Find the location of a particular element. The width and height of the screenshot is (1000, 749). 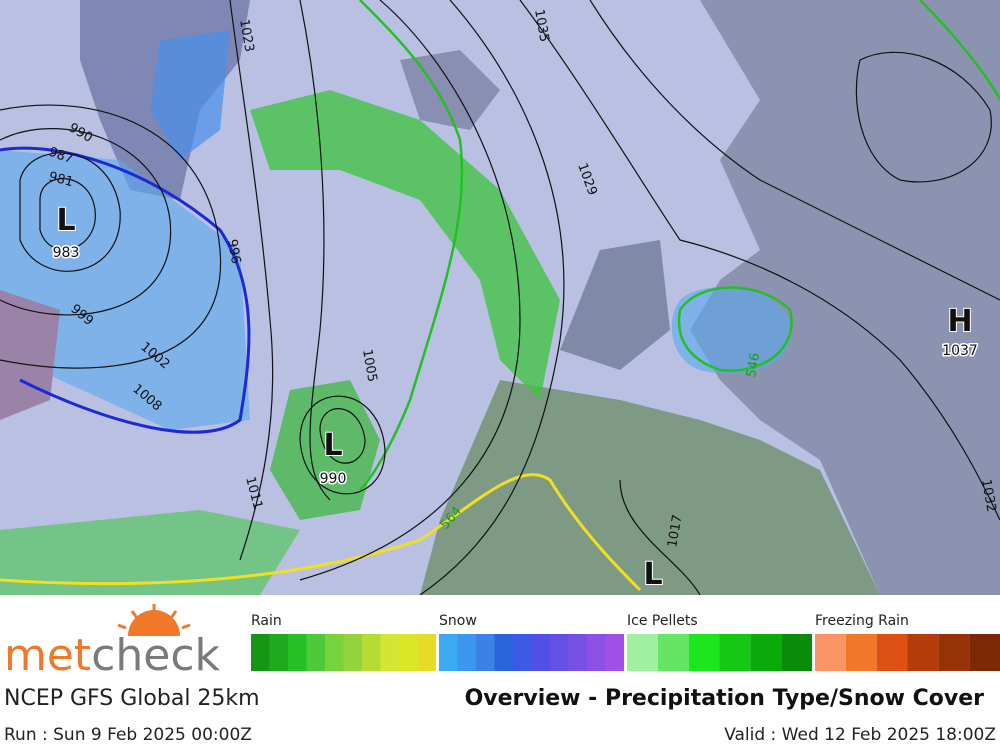

low-value: 983 is located at coordinates (66, 253).